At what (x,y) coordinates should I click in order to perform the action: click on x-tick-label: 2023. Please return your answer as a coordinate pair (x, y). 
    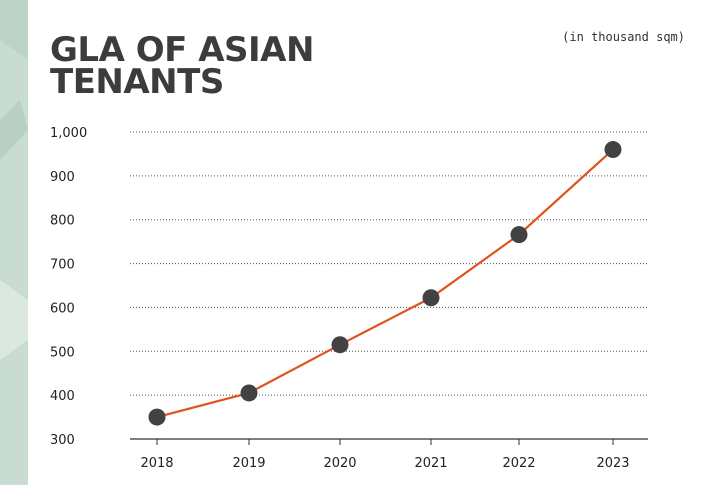
    Looking at the image, I should click on (612, 463).